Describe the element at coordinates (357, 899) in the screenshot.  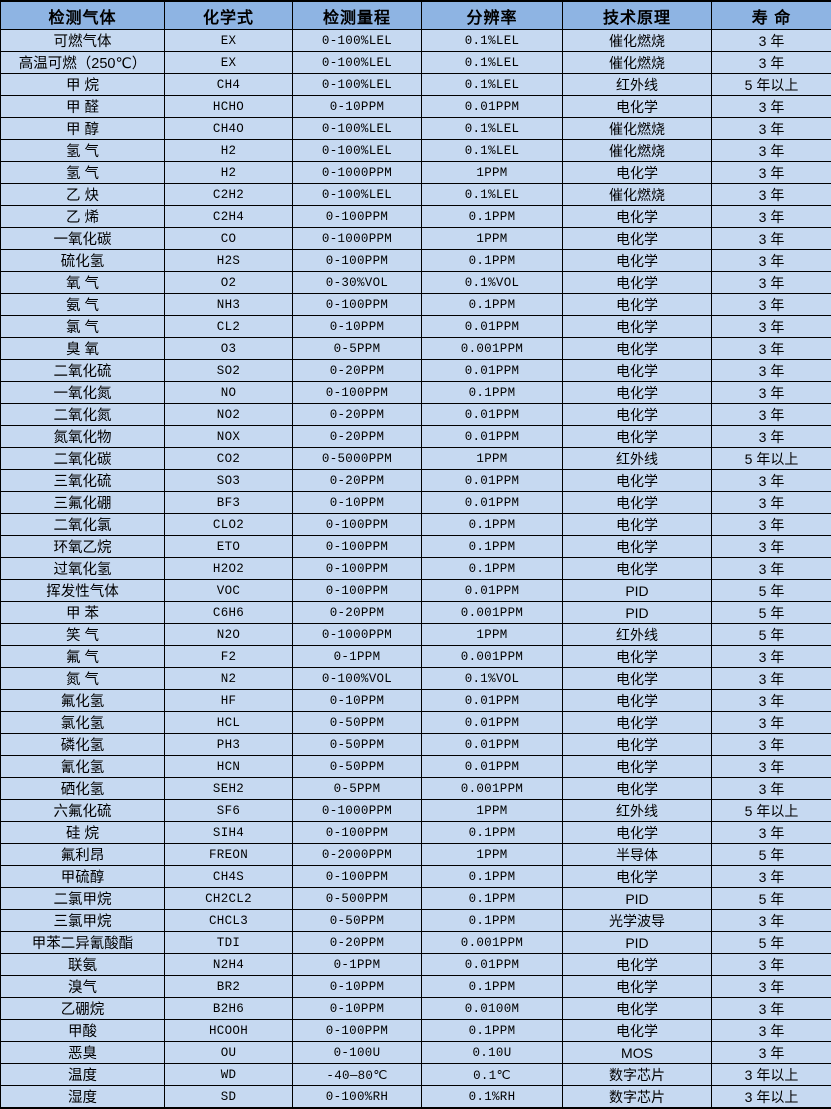
I see `cell-range: 0-500PPM` at that location.